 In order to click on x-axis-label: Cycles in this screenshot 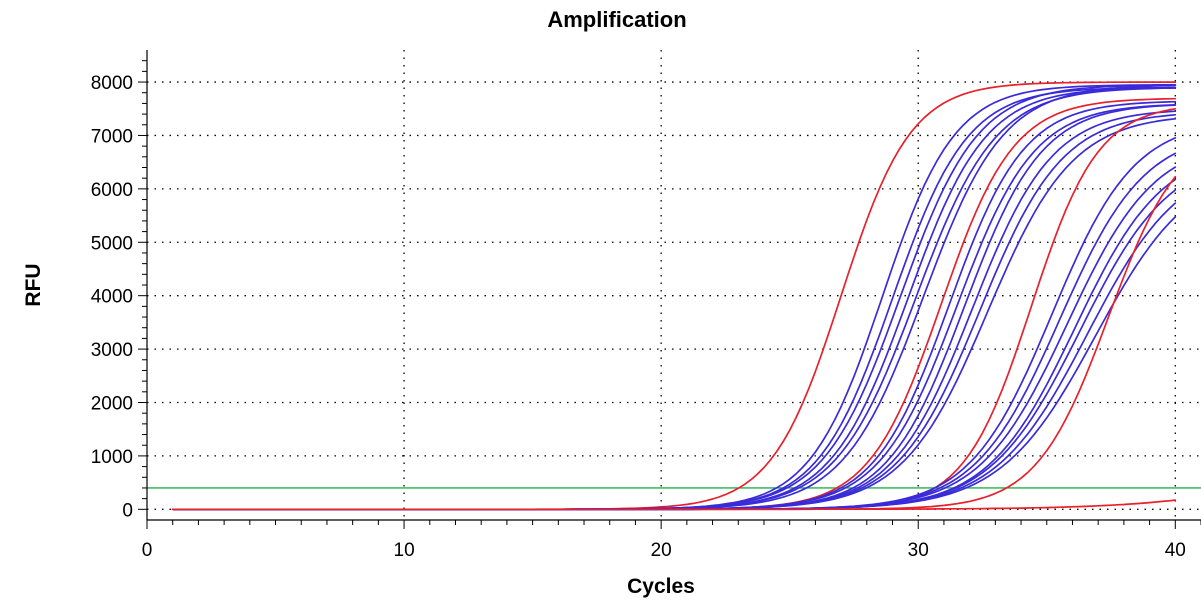, I will do `click(661, 586)`.